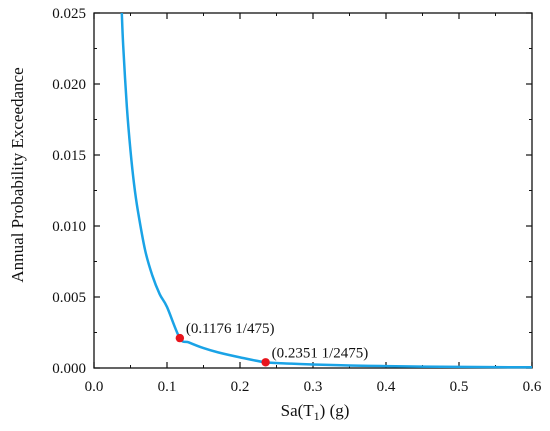 Image resolution: width=550 pixels, height=431 pixels. I want to click on y-tick-labels: 0.000 0.005 0.010 0.015 0.020 0.025, so click(69, 191).